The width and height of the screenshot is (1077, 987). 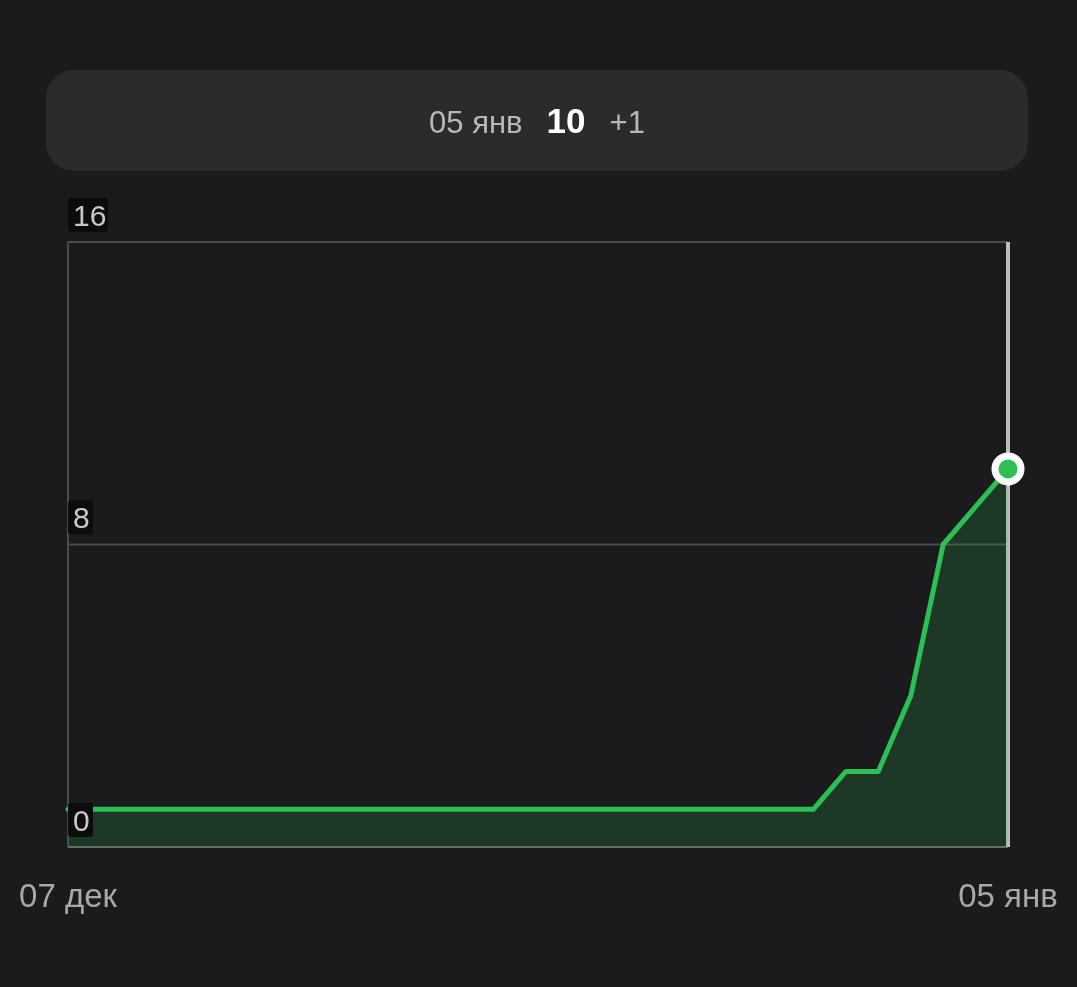 I want to click on x-tick-label: 07 дек, so click(x=68, y=895).